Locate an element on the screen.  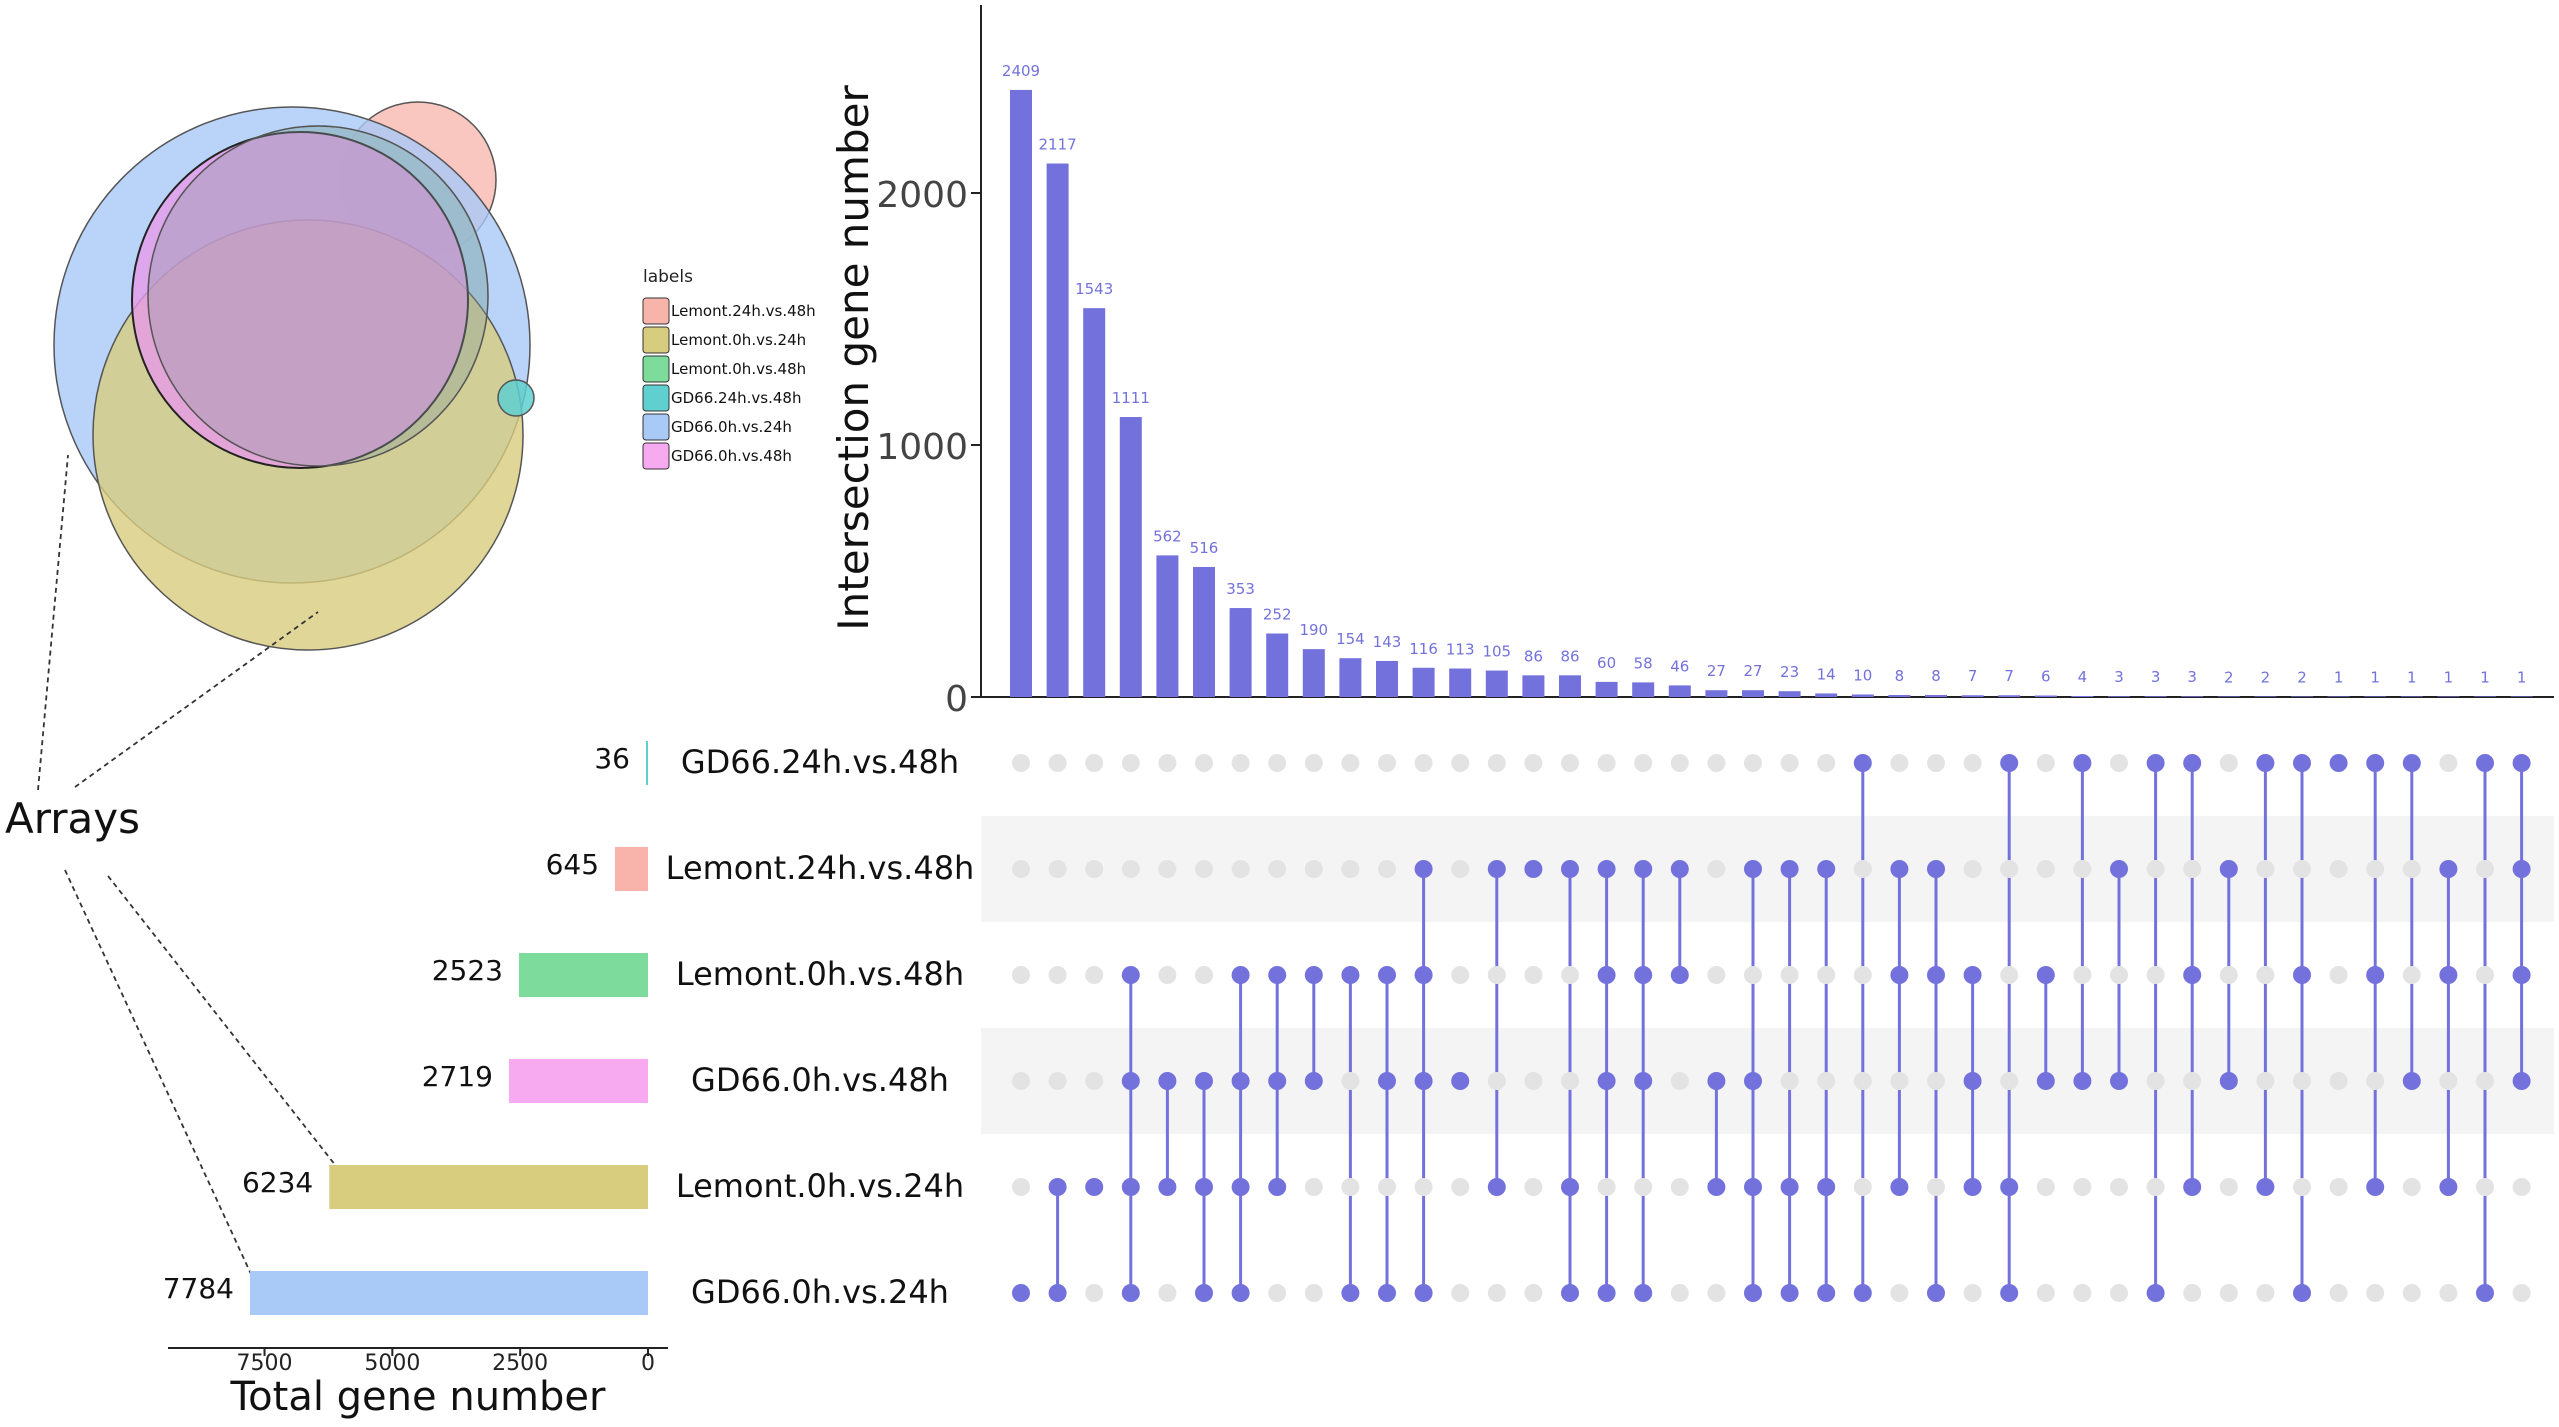
venn-legend-label-gd66-0h-vs-48h: GD66.0h.vs.48h is located at coordinates (731, 456).